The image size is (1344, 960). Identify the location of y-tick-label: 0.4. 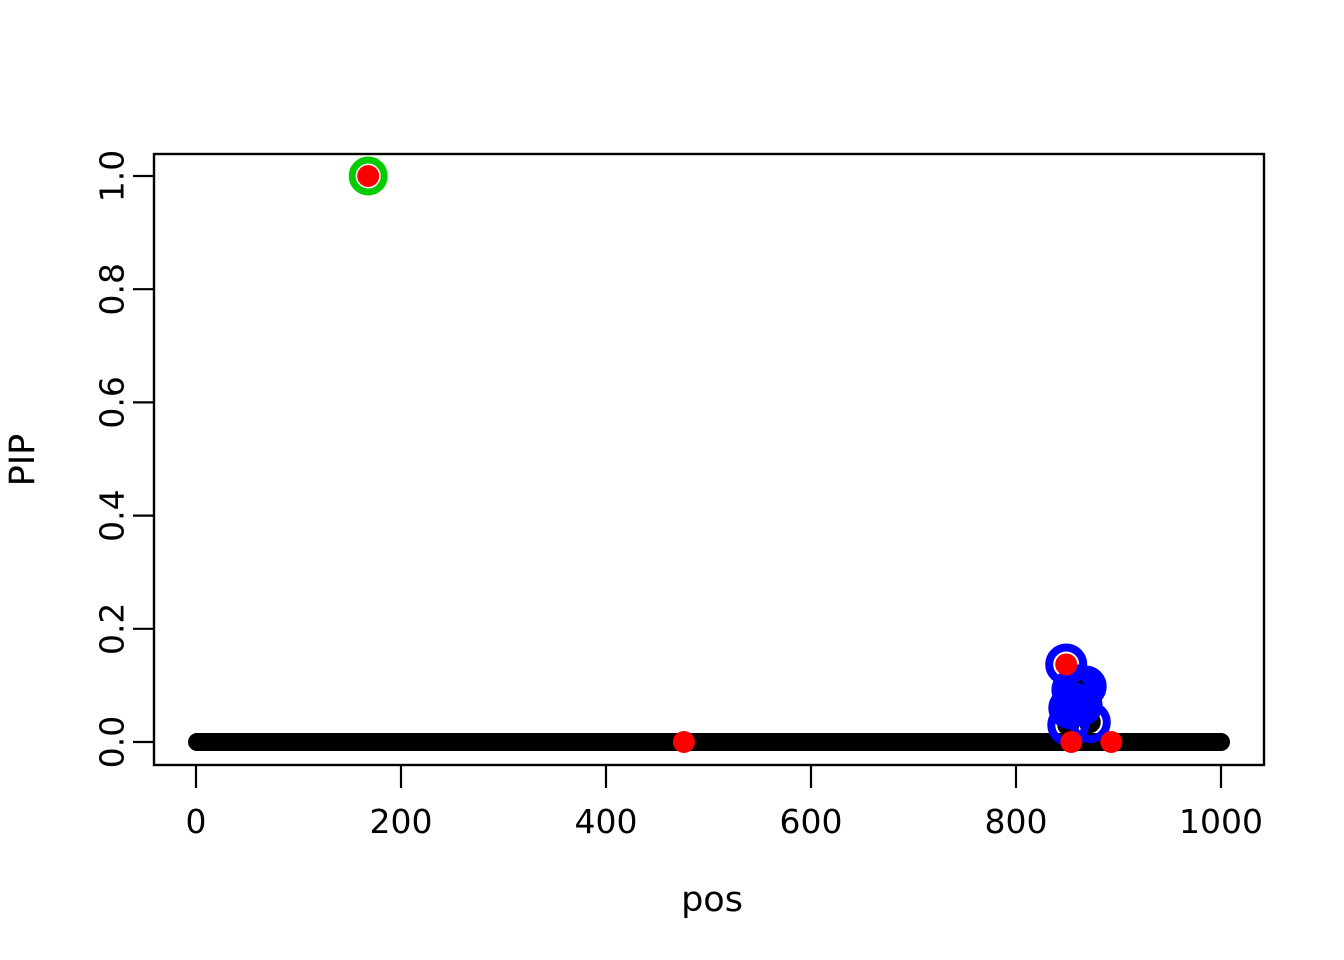
(112, 515).